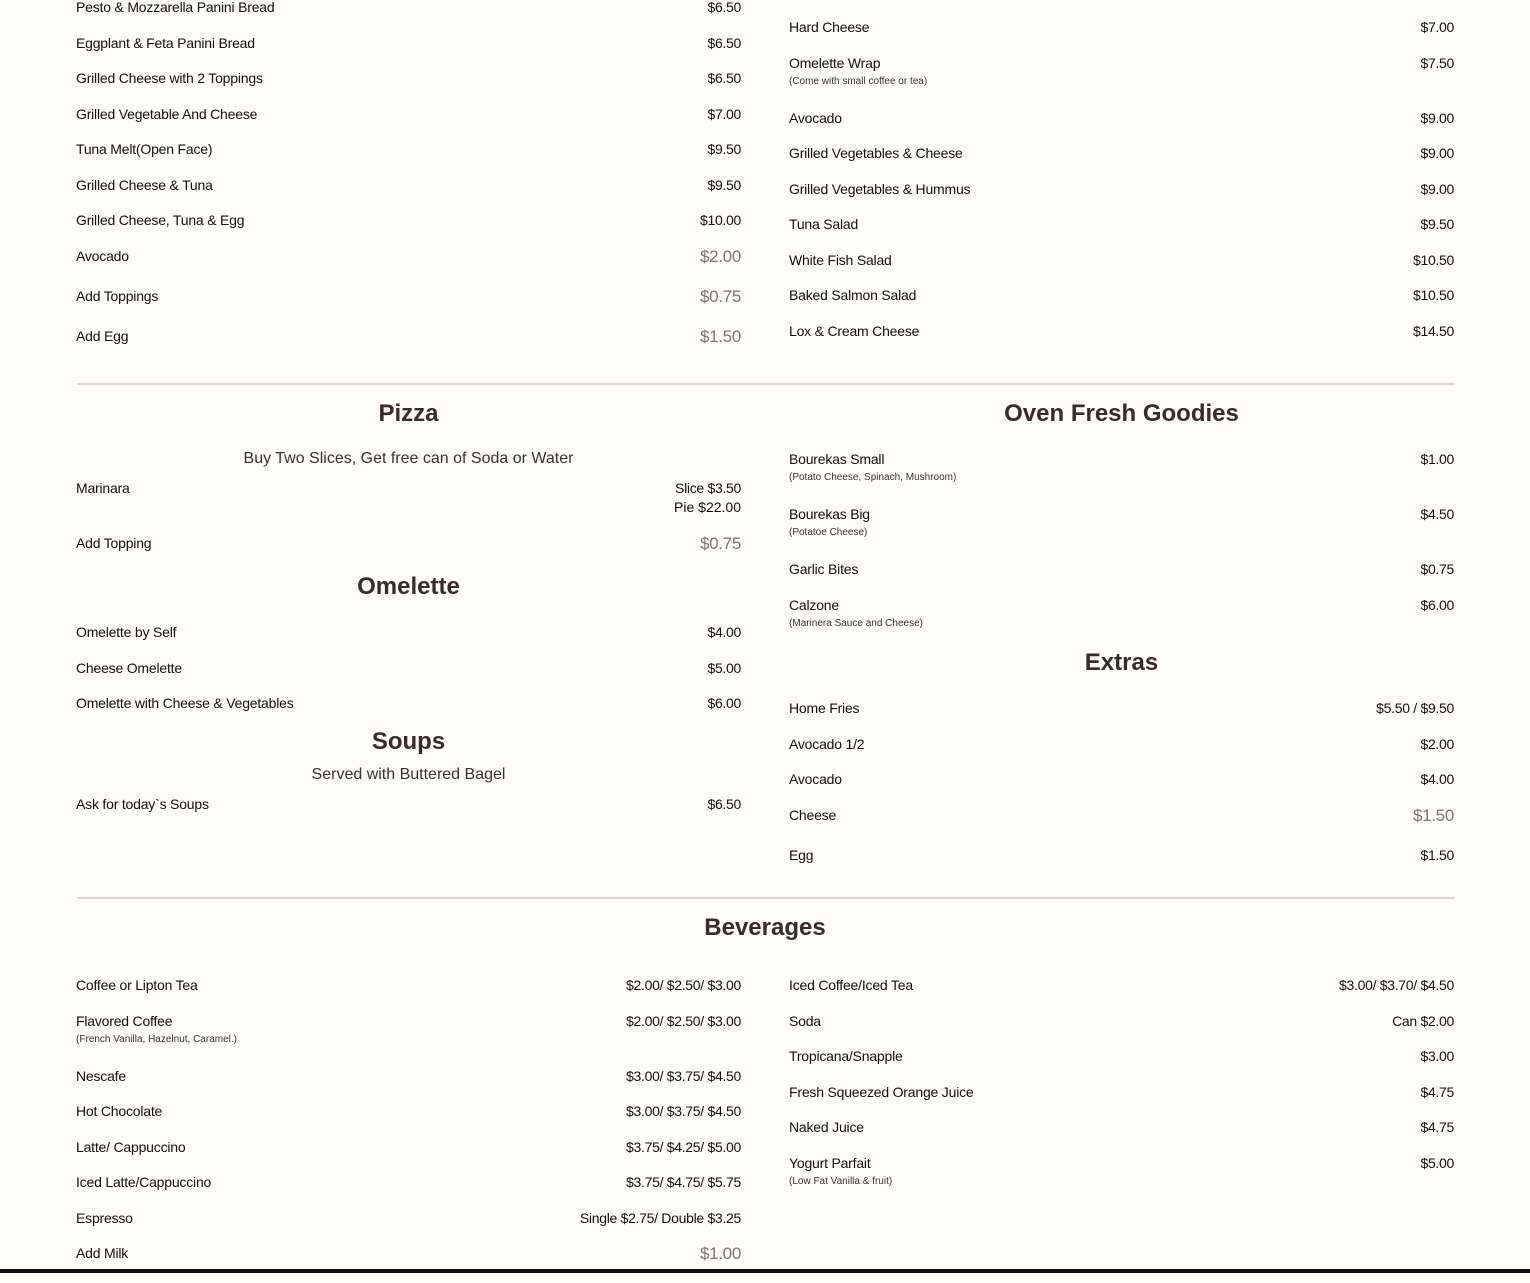  What do you see at coordinates (824, 224) in the screenshot?
I see `item-name: Tuna Salad` at bounding box center [824, 224].